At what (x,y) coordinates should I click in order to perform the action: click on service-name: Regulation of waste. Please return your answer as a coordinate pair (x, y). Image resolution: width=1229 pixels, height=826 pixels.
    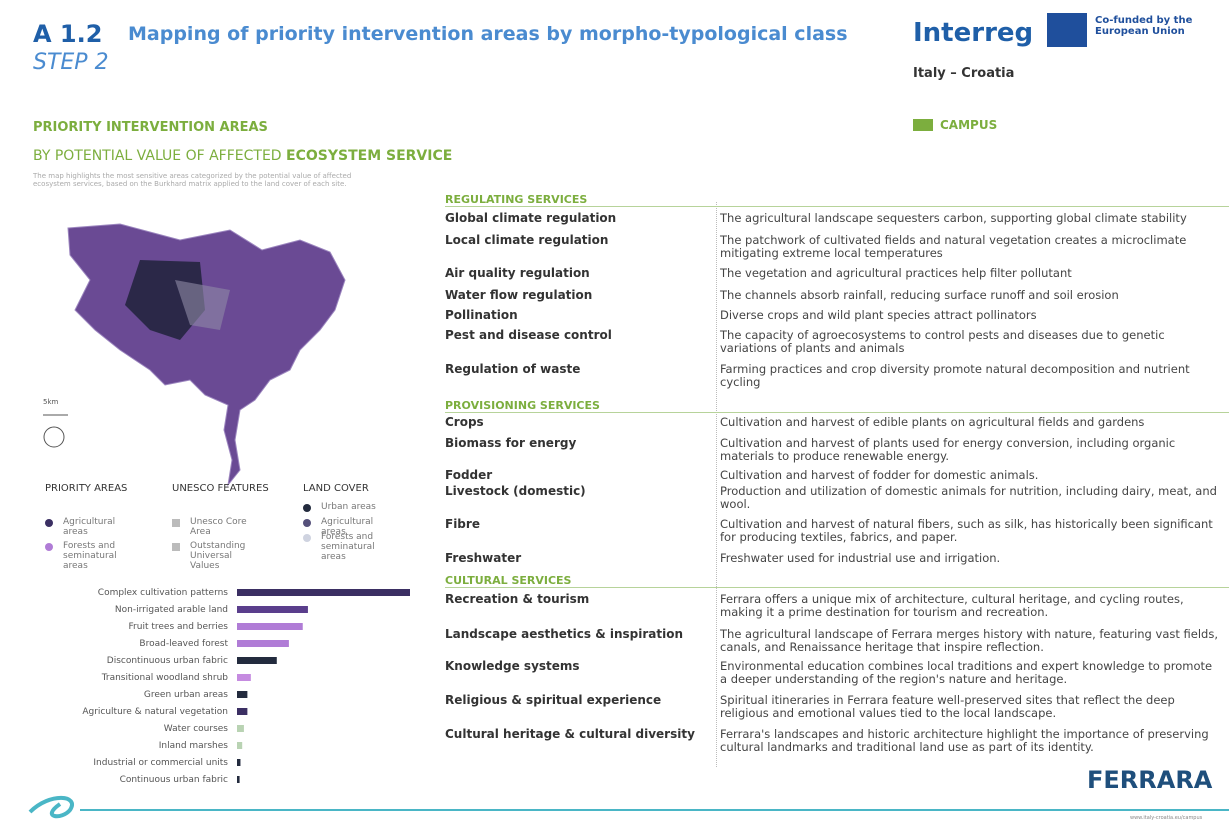
    Looking at the image, I should click on (513, 369).